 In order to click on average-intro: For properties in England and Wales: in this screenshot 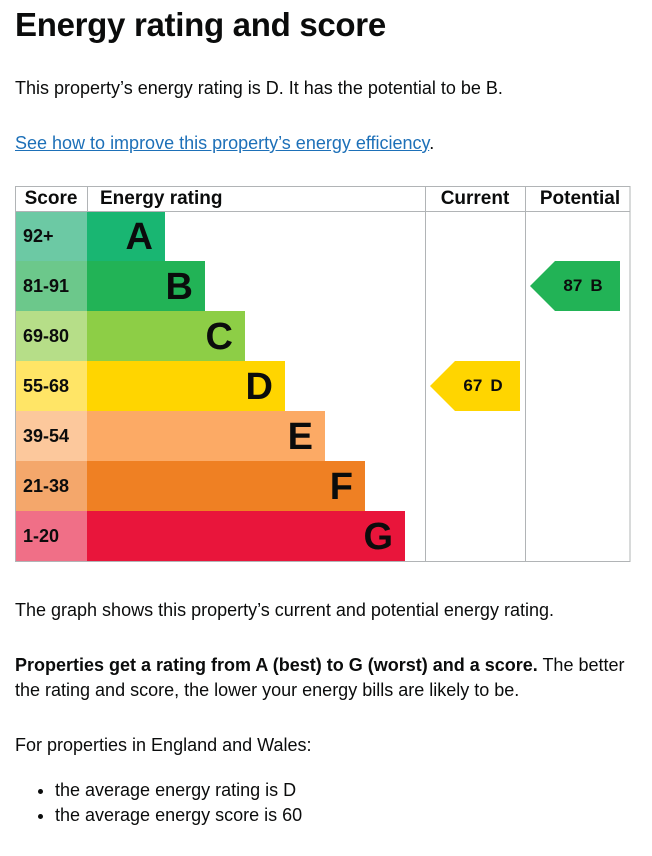, I will do `click(163, 745)`.